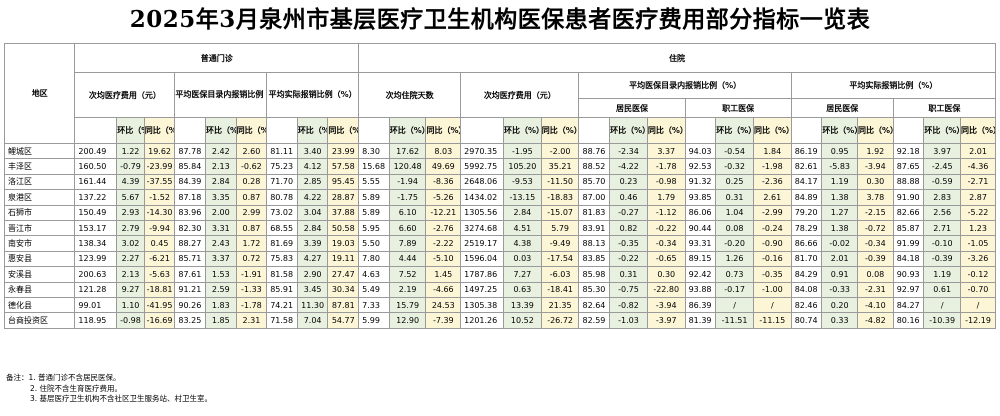  What do you see at coordinates (374, 305) in the screenshot?
I see `value-cell: 7.33` at bounding box center [374, 305].